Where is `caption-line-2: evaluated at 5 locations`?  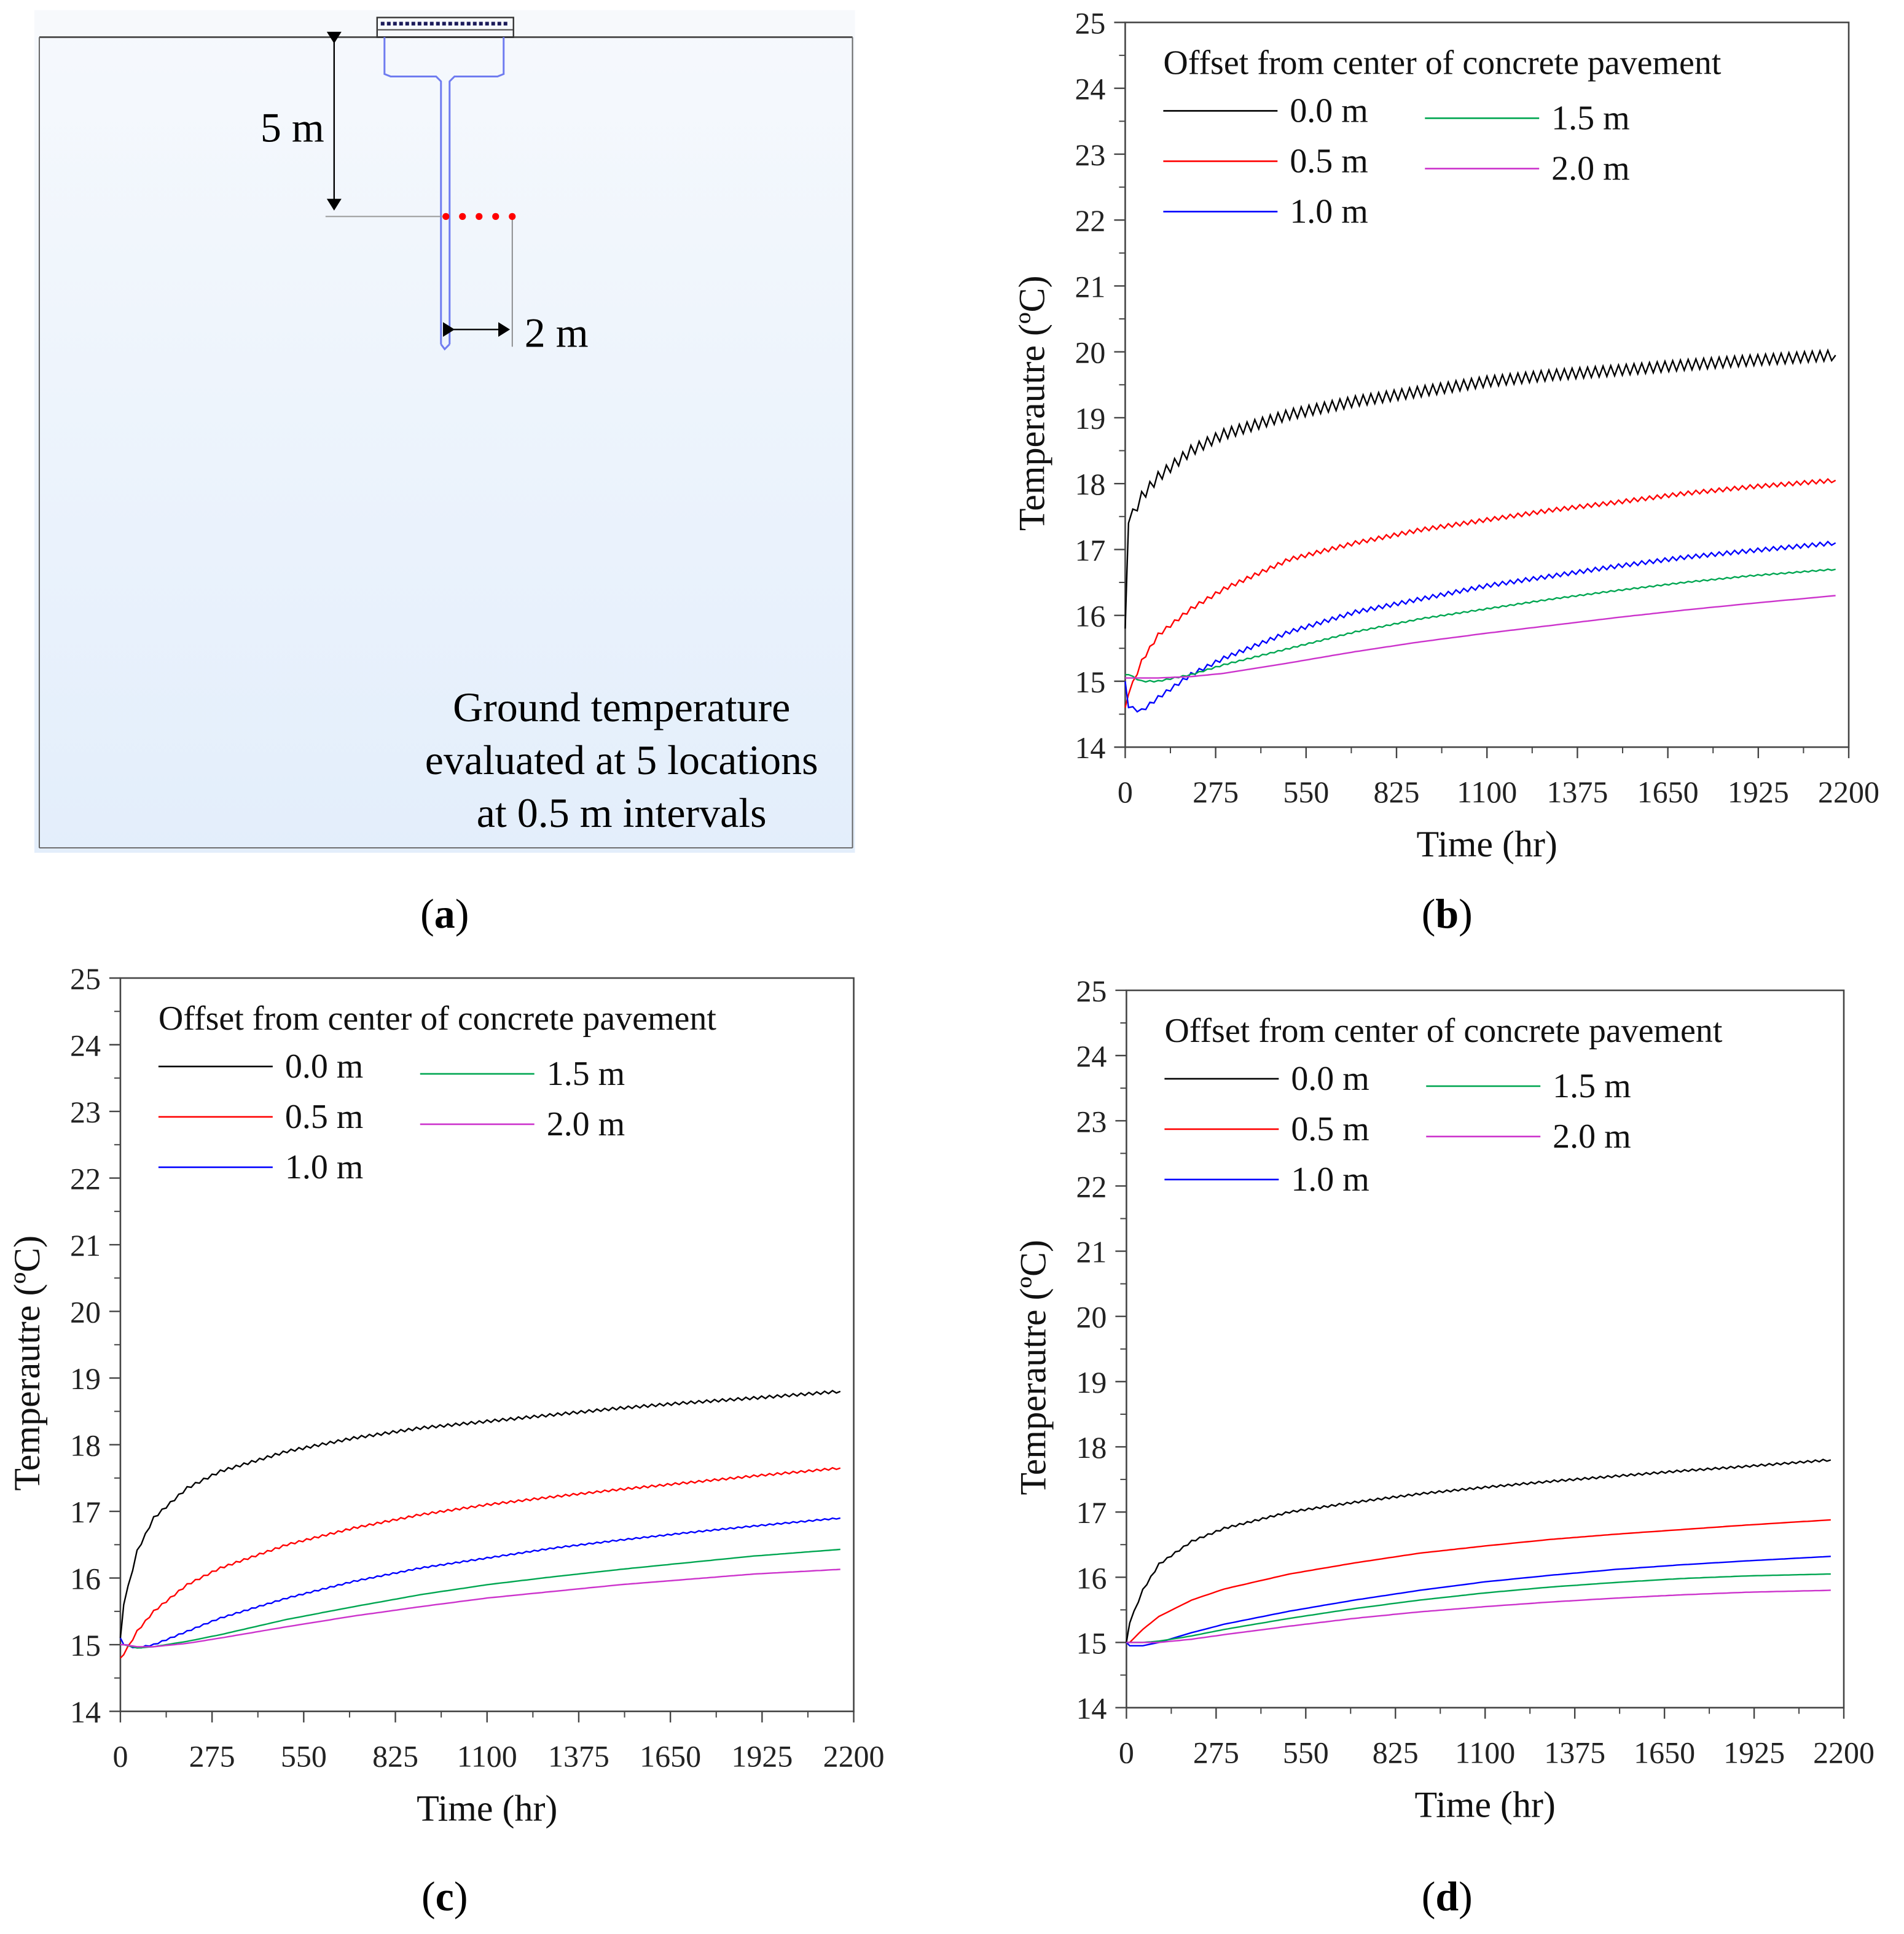 caption-line-2: evaluated at 5 locations is located at coordinates (621, 760).